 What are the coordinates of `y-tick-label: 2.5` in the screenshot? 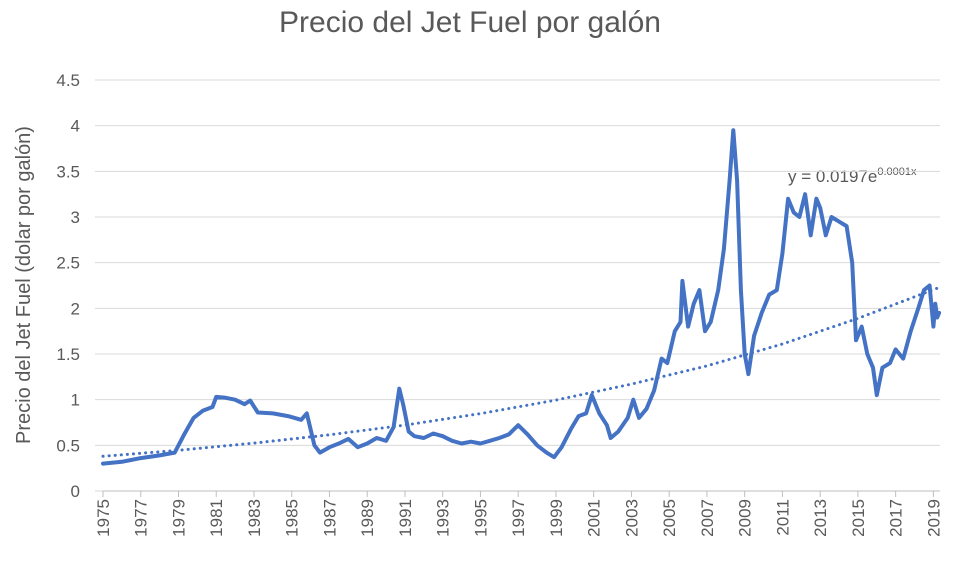 It's located at (68, 263).